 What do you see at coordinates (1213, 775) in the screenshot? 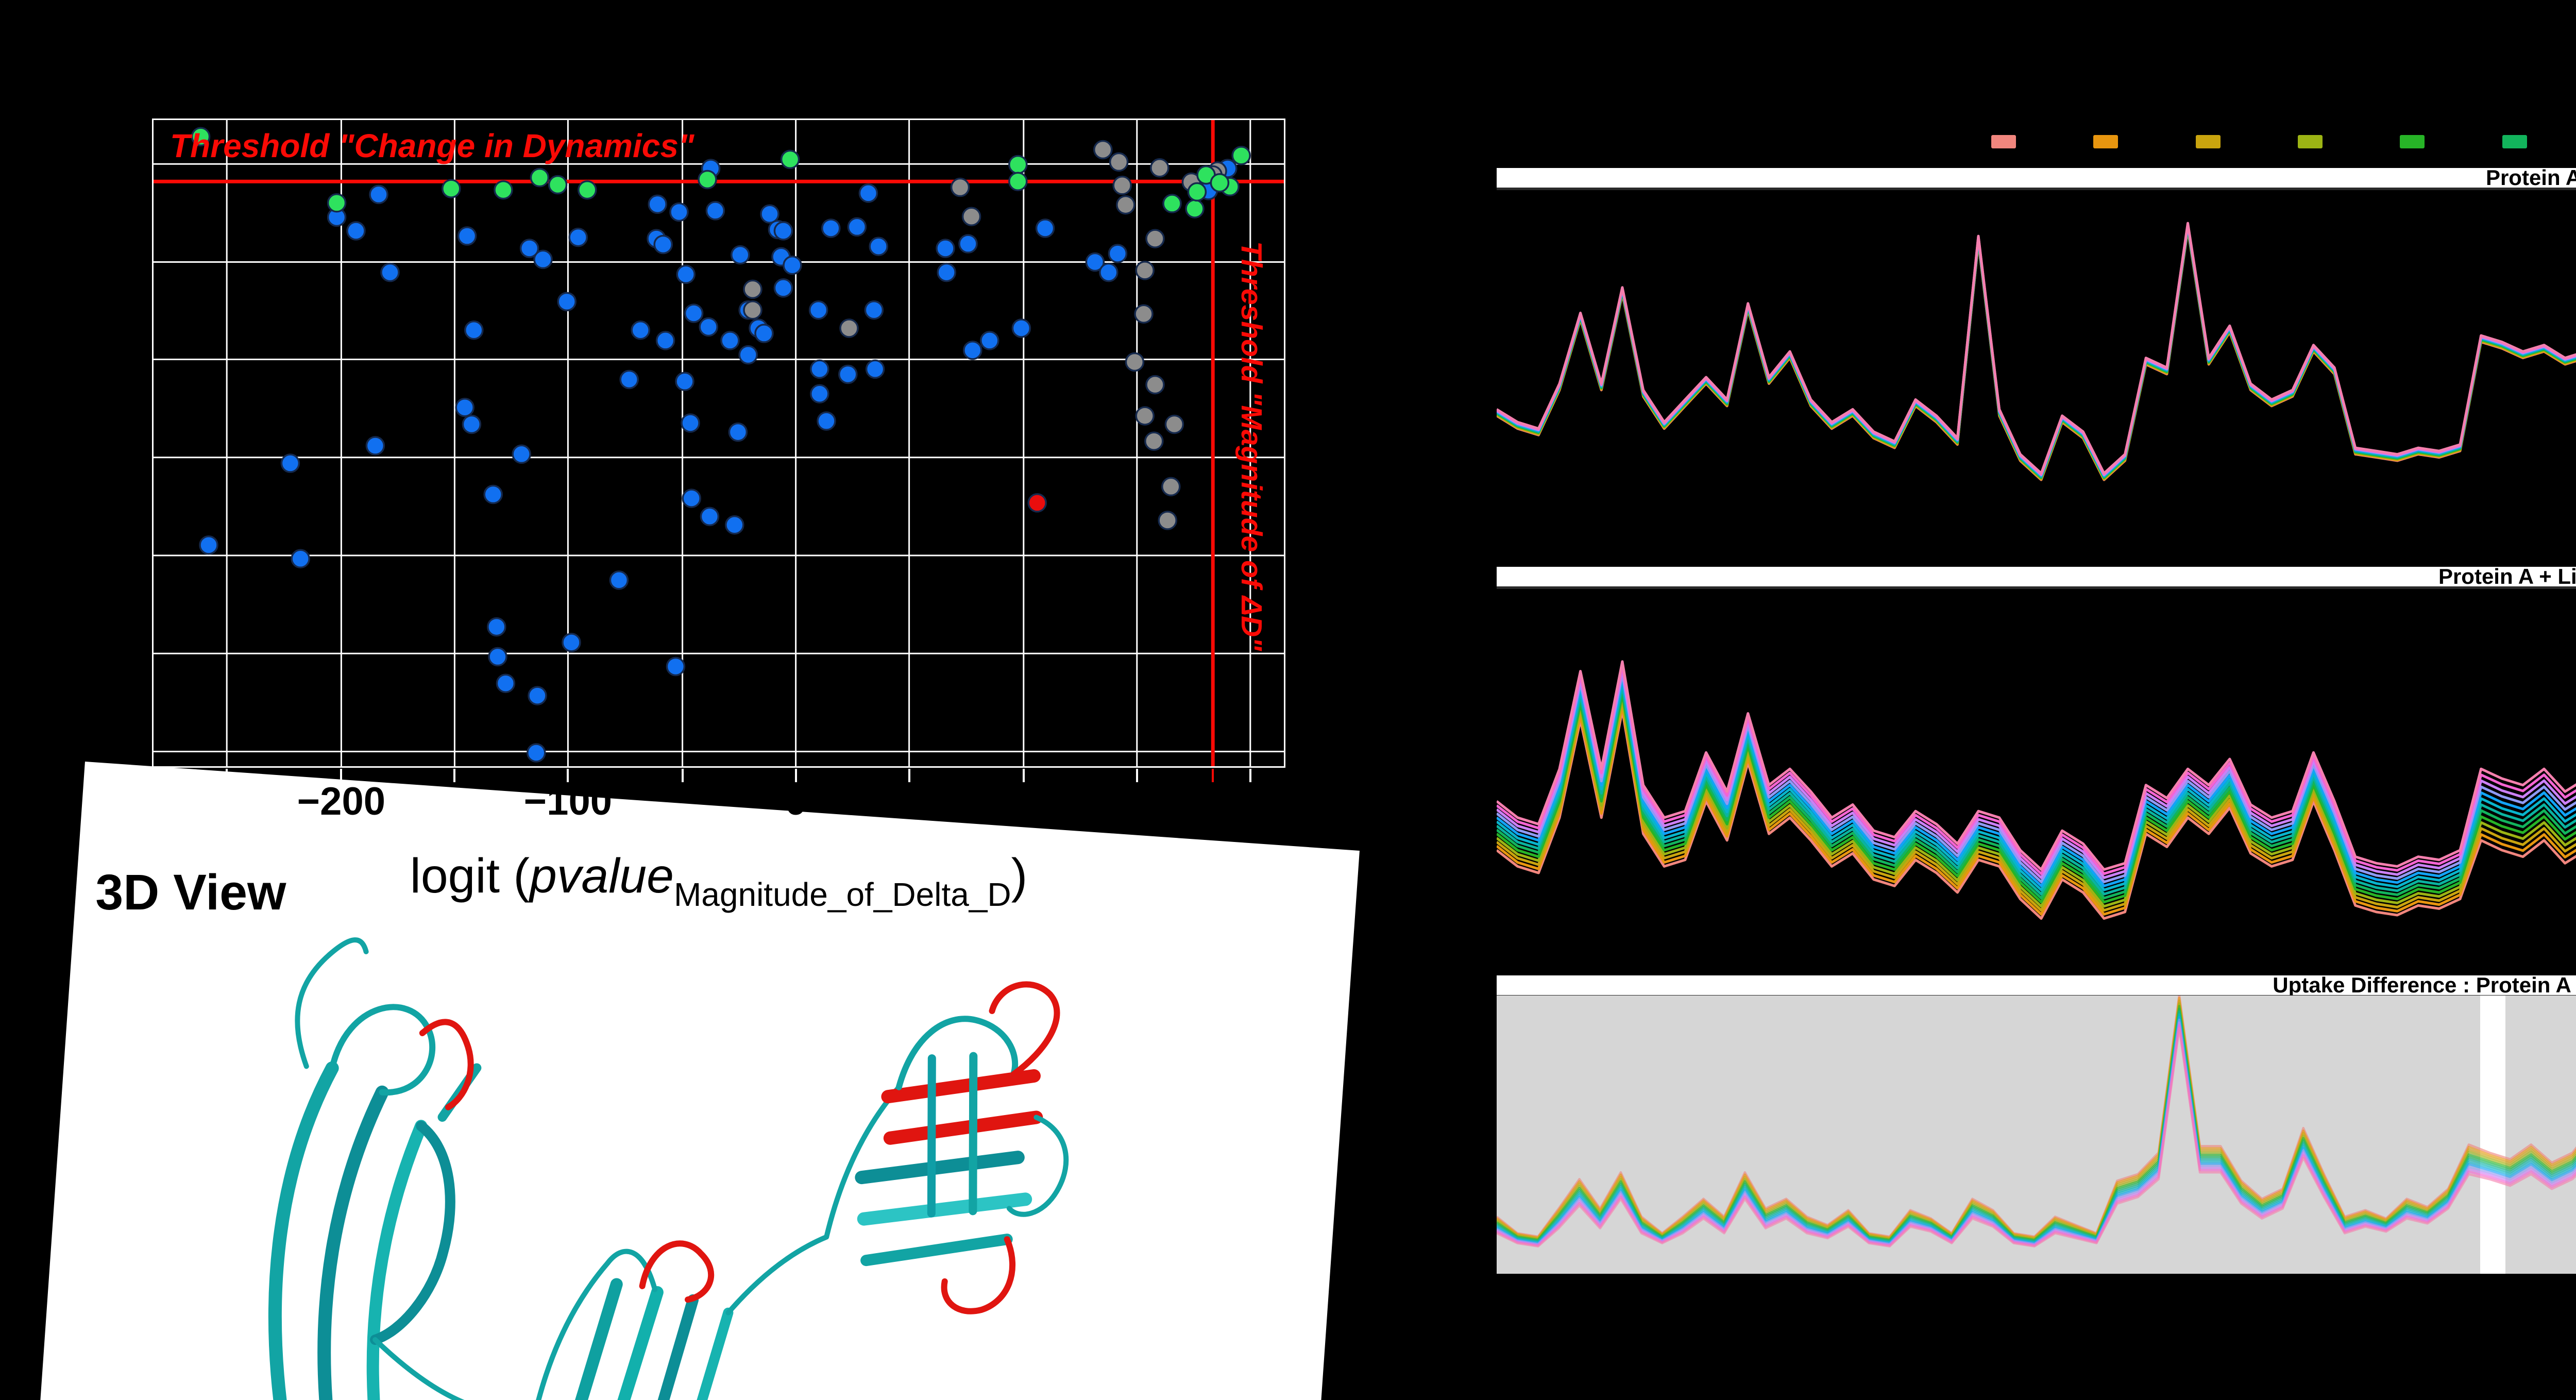
I see `x-axis-tick-threshold` at bounding box center [1213, 775].